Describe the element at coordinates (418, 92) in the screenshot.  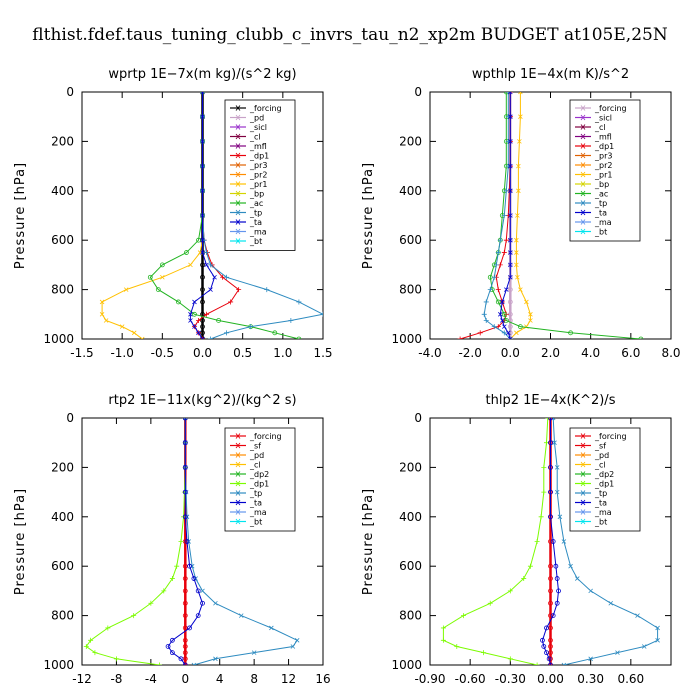
I see `y-tick-label: 0` at that location.